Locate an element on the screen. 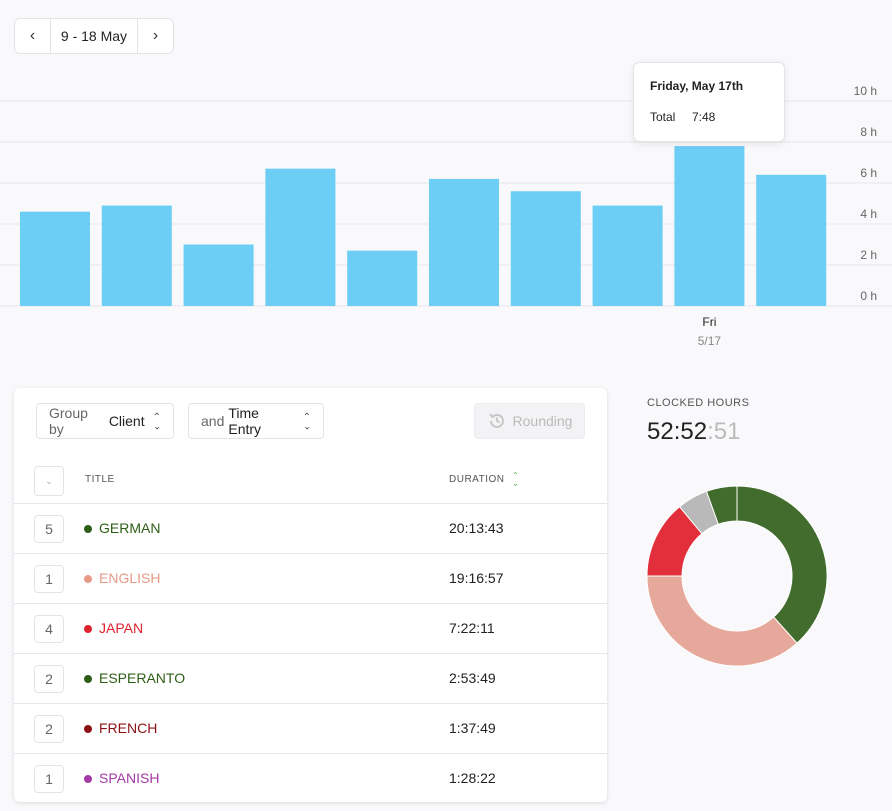  y-tick-label: 6 h is located at coordinates (868, 173).